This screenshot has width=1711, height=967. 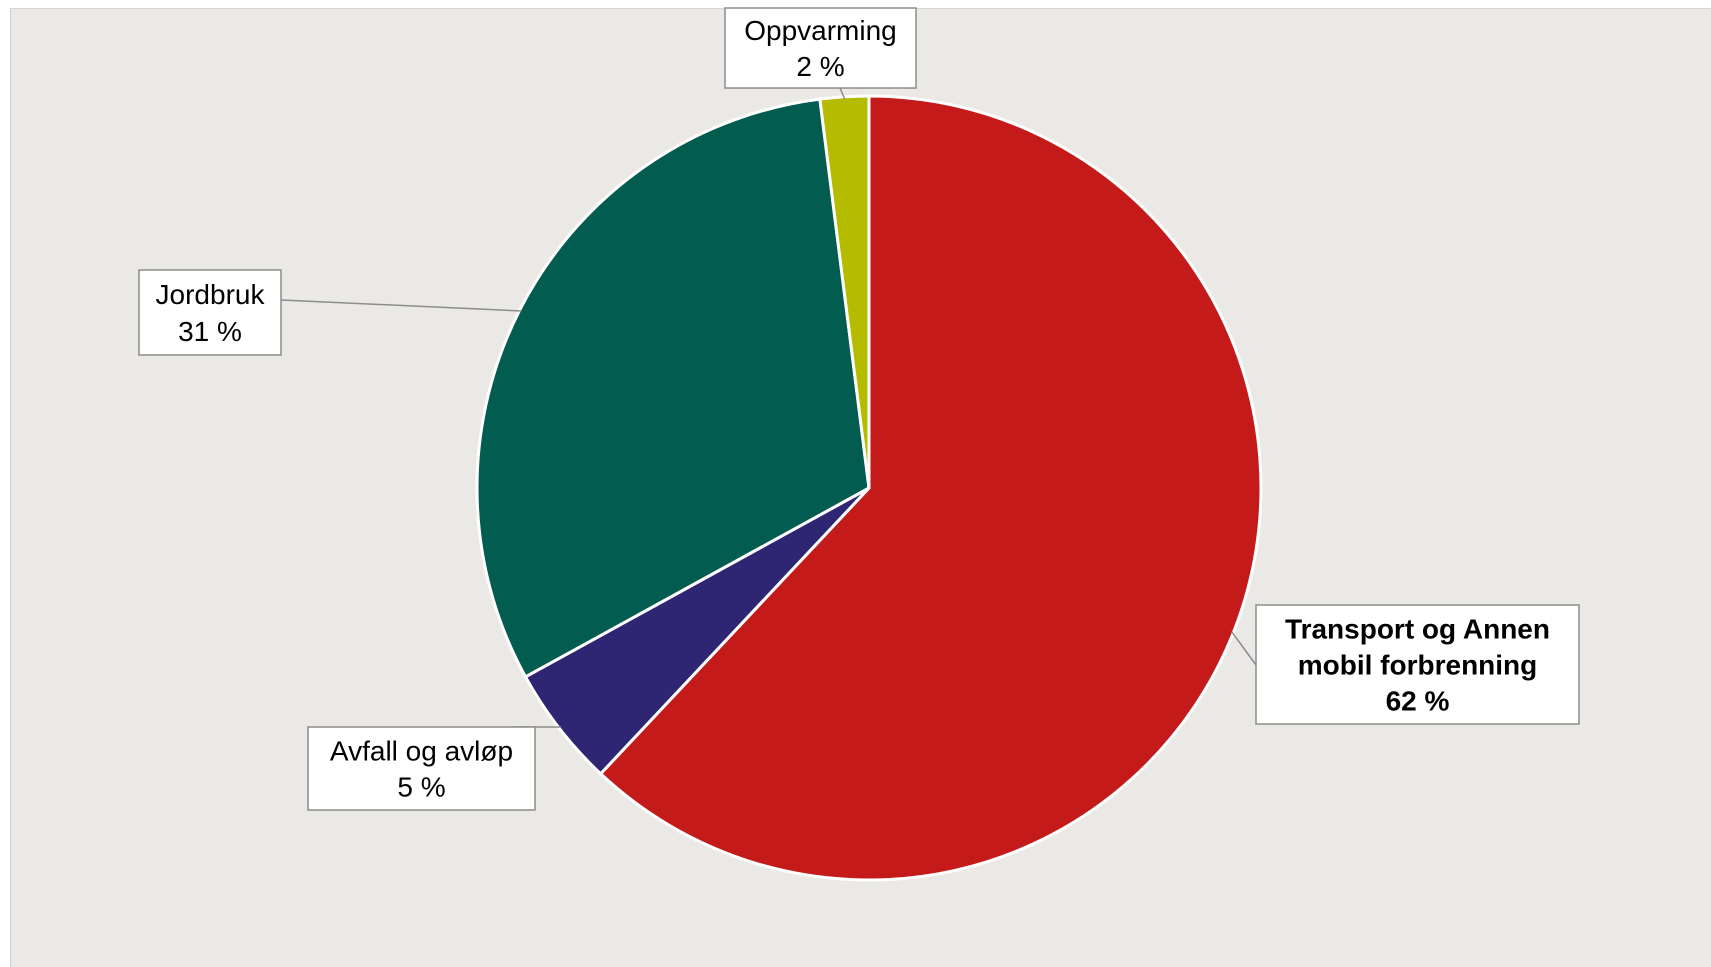 I want to click on data-label-avfall-og-avlop: Avfall og avløp 5 %, so click(x=434, y=768).